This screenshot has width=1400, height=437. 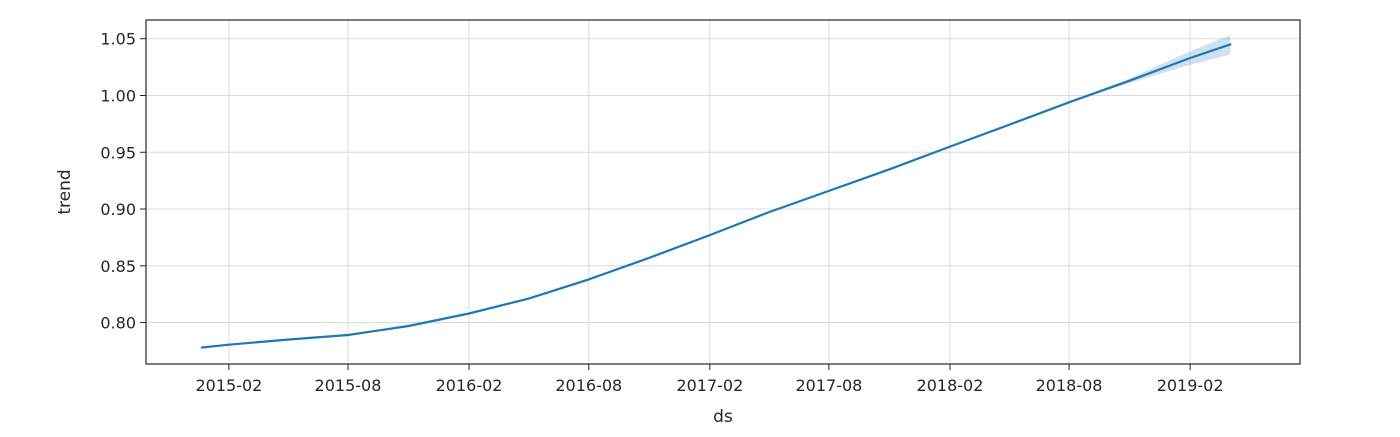 What do you see at coordinates (723, 417) in the screenshot?
I see `x-axis-label: ds` at bounding box center [723, 417].